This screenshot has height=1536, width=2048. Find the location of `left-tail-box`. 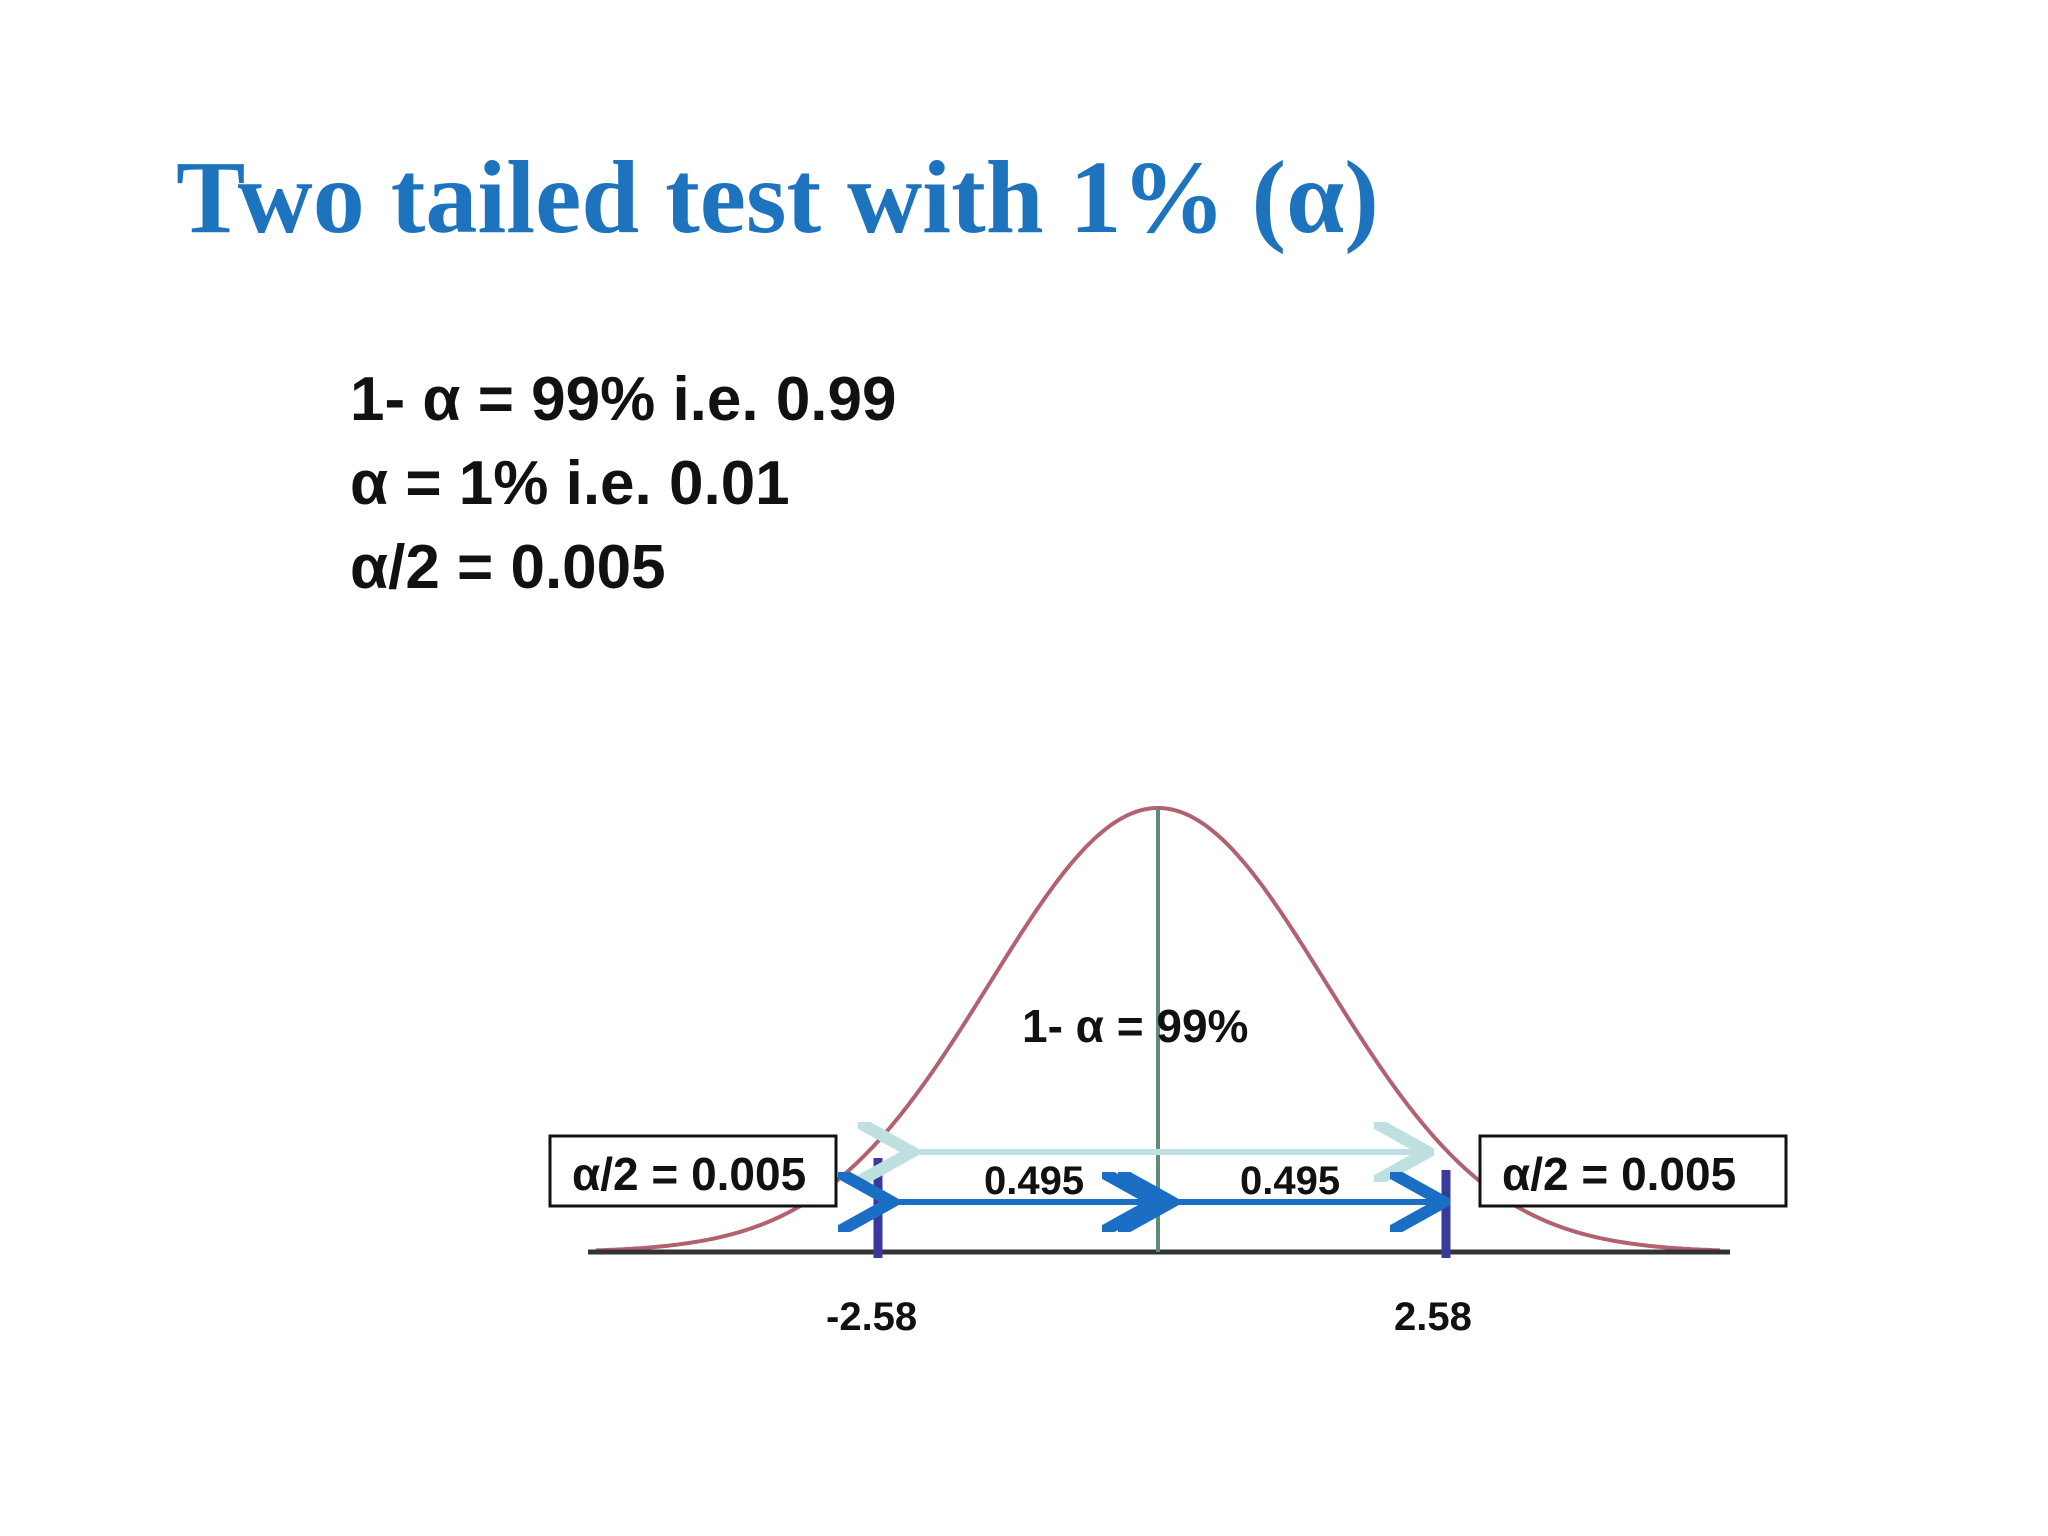

left-tail-box is located at coordinates (693, 1171).